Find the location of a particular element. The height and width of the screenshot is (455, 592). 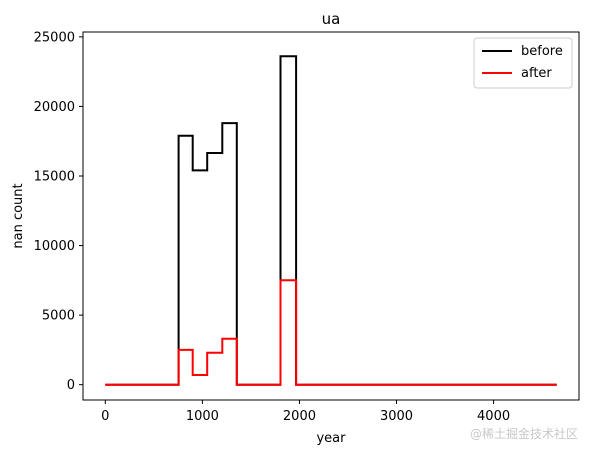

y-tick-label: 20000 is located at coordinates (54, 107).